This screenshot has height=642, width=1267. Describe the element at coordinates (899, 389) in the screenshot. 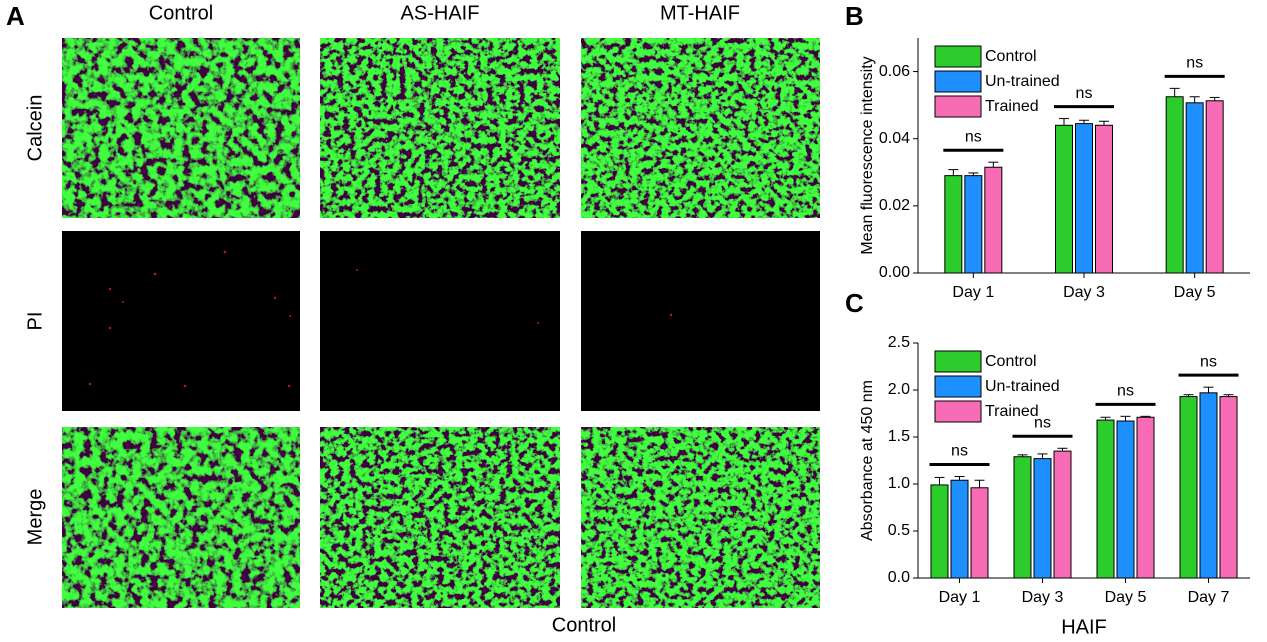

I see `y-tick-label: 2.0` at that location.